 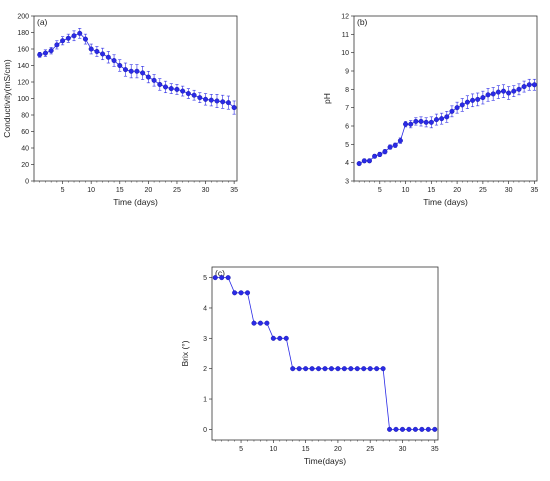 What do you see at coordinates (325, 353) in the screenshot?
I see `series-line` at bounding box center [325, 353].